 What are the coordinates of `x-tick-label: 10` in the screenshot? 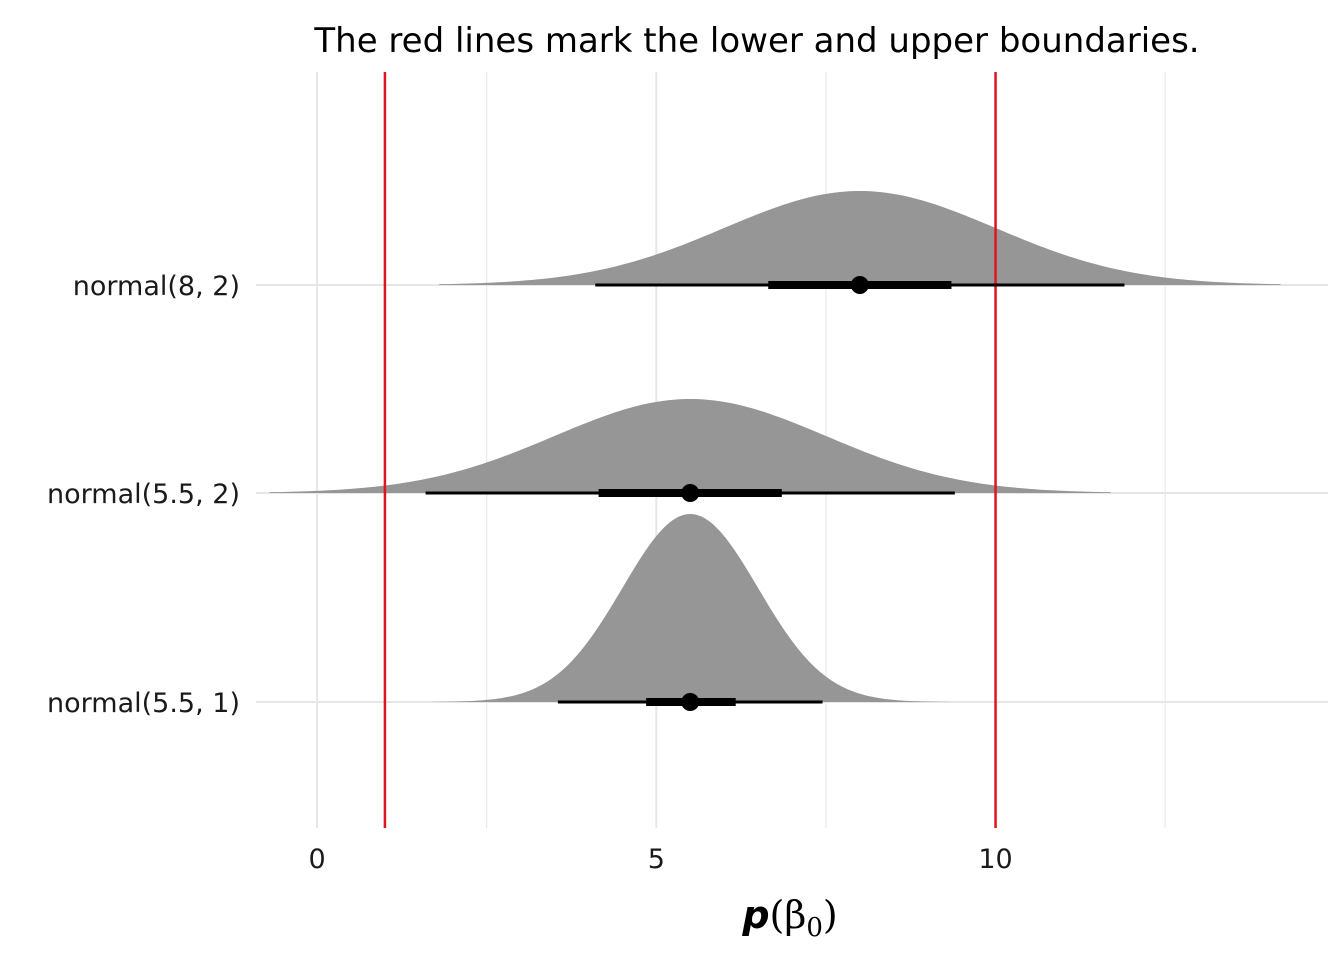 It's located at (995, 859).